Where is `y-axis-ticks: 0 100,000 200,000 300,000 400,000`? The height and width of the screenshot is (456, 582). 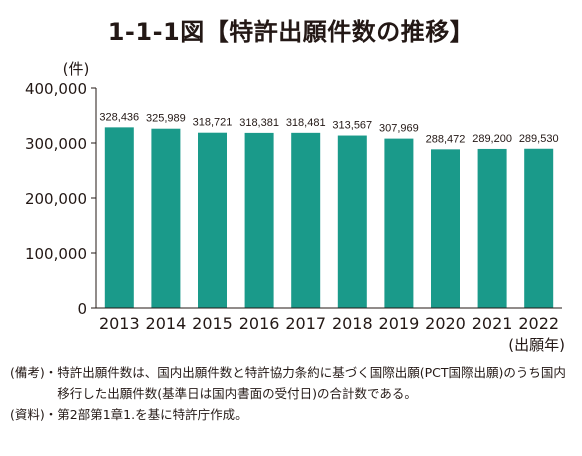
y-axis-ticks: 0 100,000 200,000 300,000 400,000 is located at coordinates (60, 199).